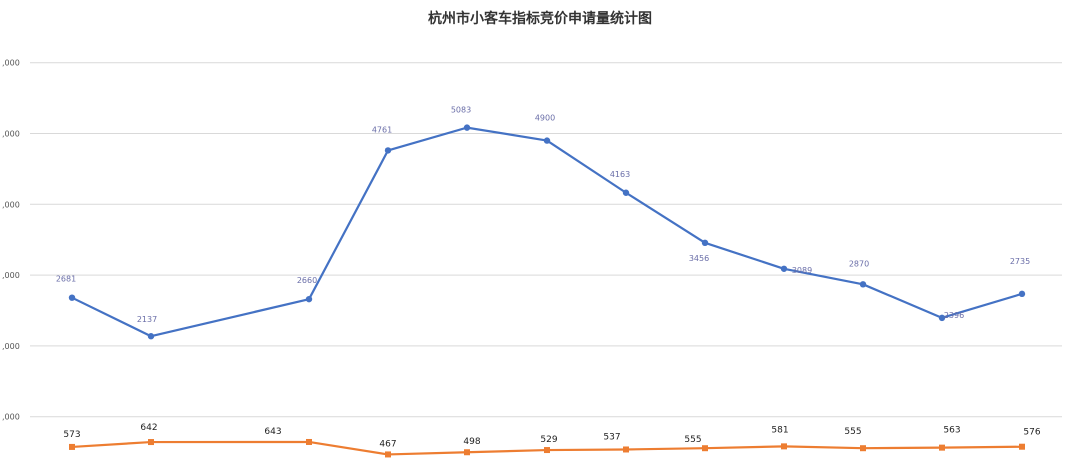 The width and height of the screenshot is (1080, 471). Describe the element at coordinates (699, 258) in the screenshot. I see `data-label: 3456` at that location.